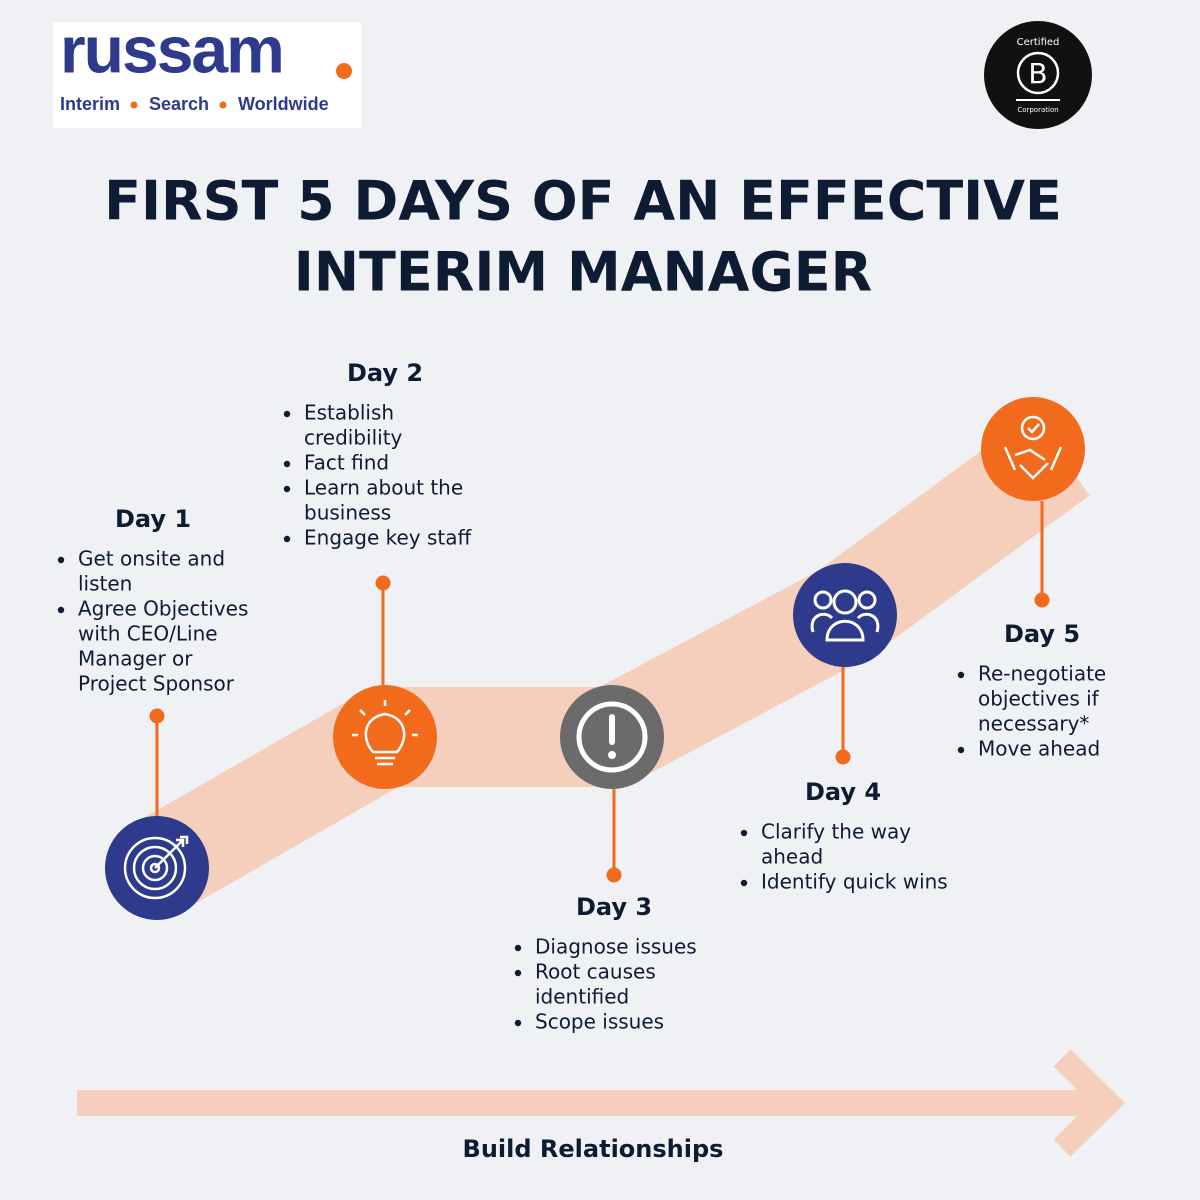  Describe the element at coordinates (616, 947) in the screenshot. I see `bullet-text: Diagnose issues` at that location.